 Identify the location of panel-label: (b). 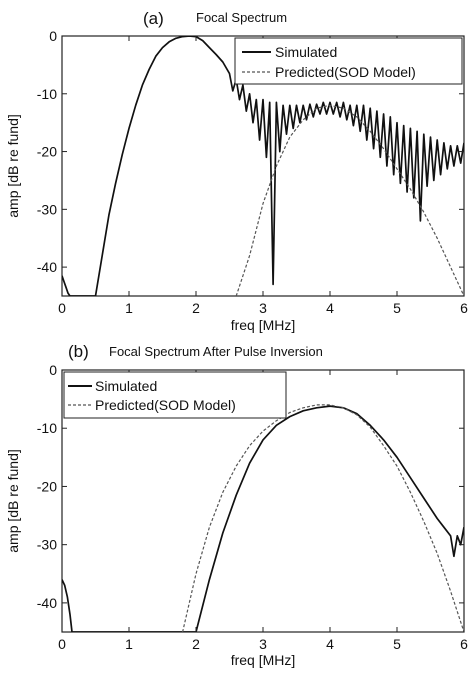
(78, 351).